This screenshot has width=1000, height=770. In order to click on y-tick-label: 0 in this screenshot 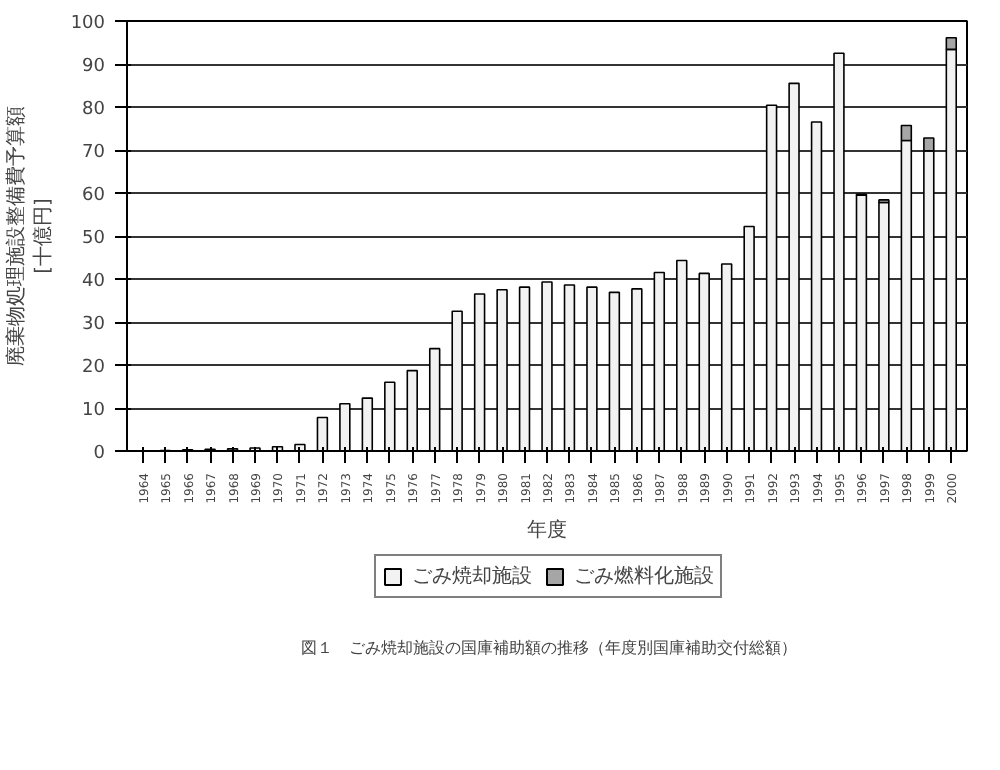, I will do `click(99, 454)`.